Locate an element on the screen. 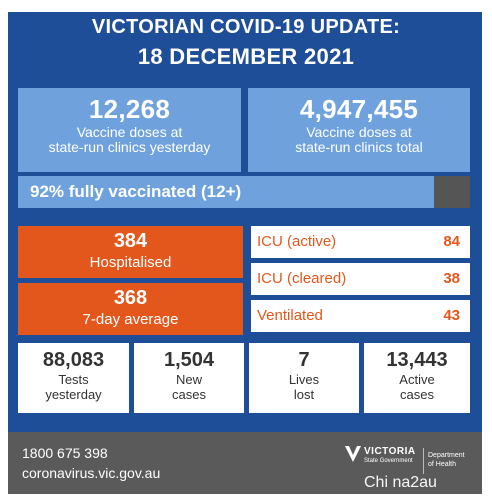  vaccination-progress-label: 92% fully vaccinated (12+) is located at coordinates (136, 191).